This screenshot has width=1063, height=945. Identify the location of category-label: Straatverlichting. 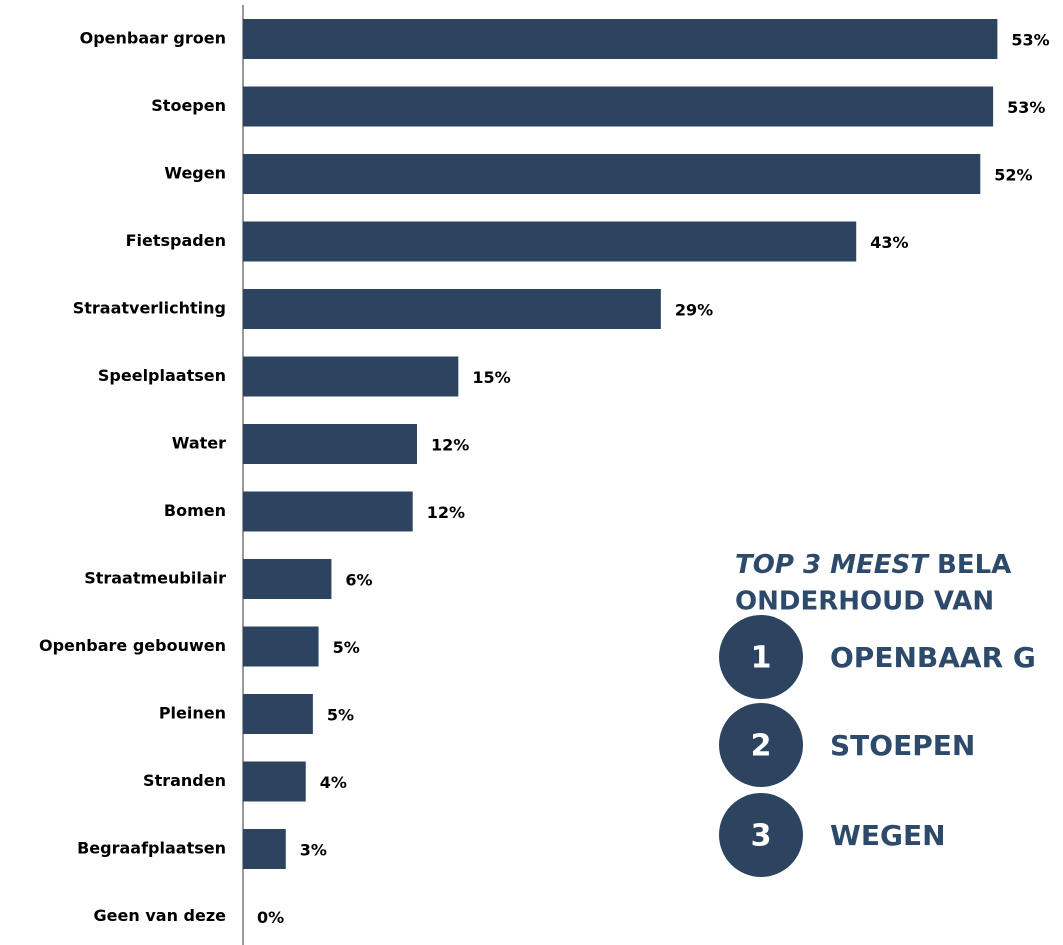
(149, 308).